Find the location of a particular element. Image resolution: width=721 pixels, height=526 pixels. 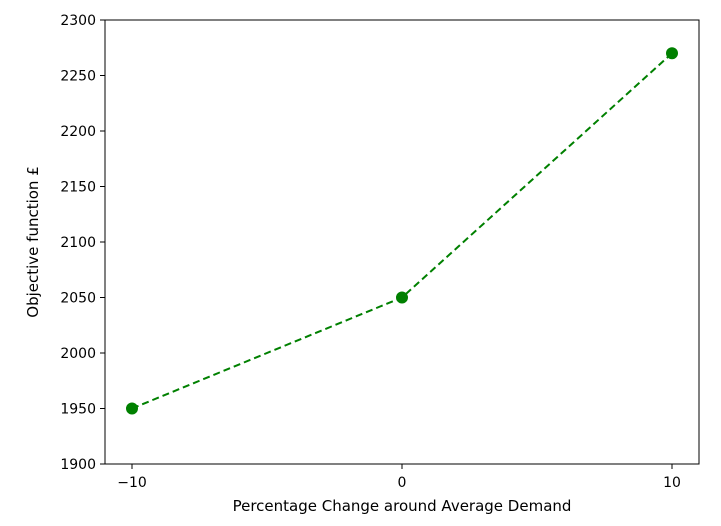

y-axis: 1900 1950 2000 2050 2100 2150 2200 2250 2300 is located at coordinates (82, 243).